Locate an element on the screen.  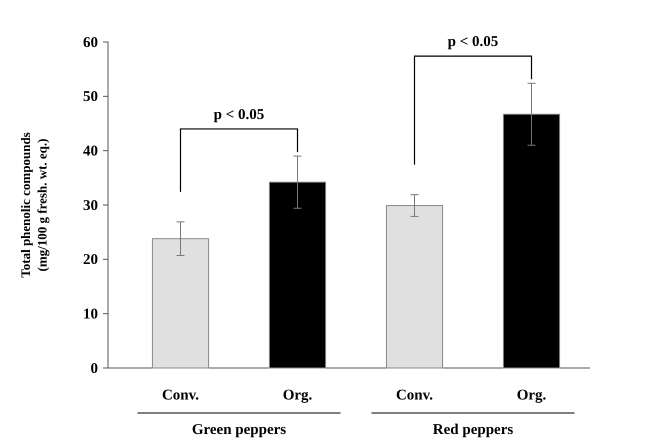
y-tick-label: 20 is located at coordinates (90, 260).